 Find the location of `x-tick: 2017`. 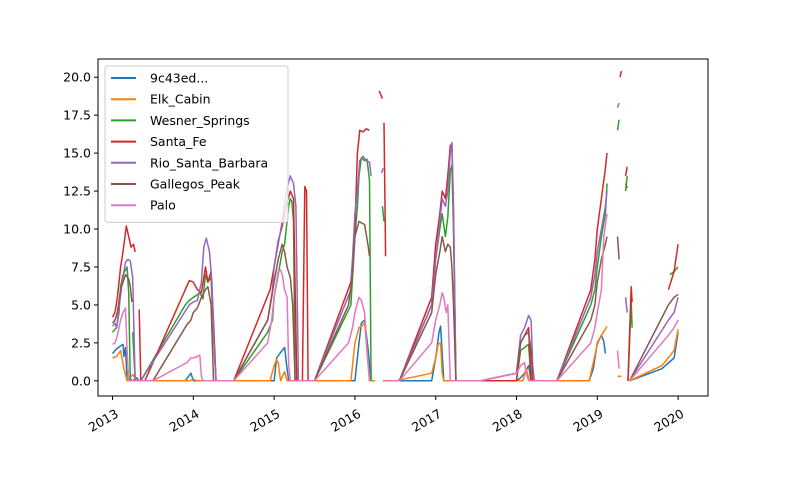

x-tick: 2017 is located at coordinates (426, 415).